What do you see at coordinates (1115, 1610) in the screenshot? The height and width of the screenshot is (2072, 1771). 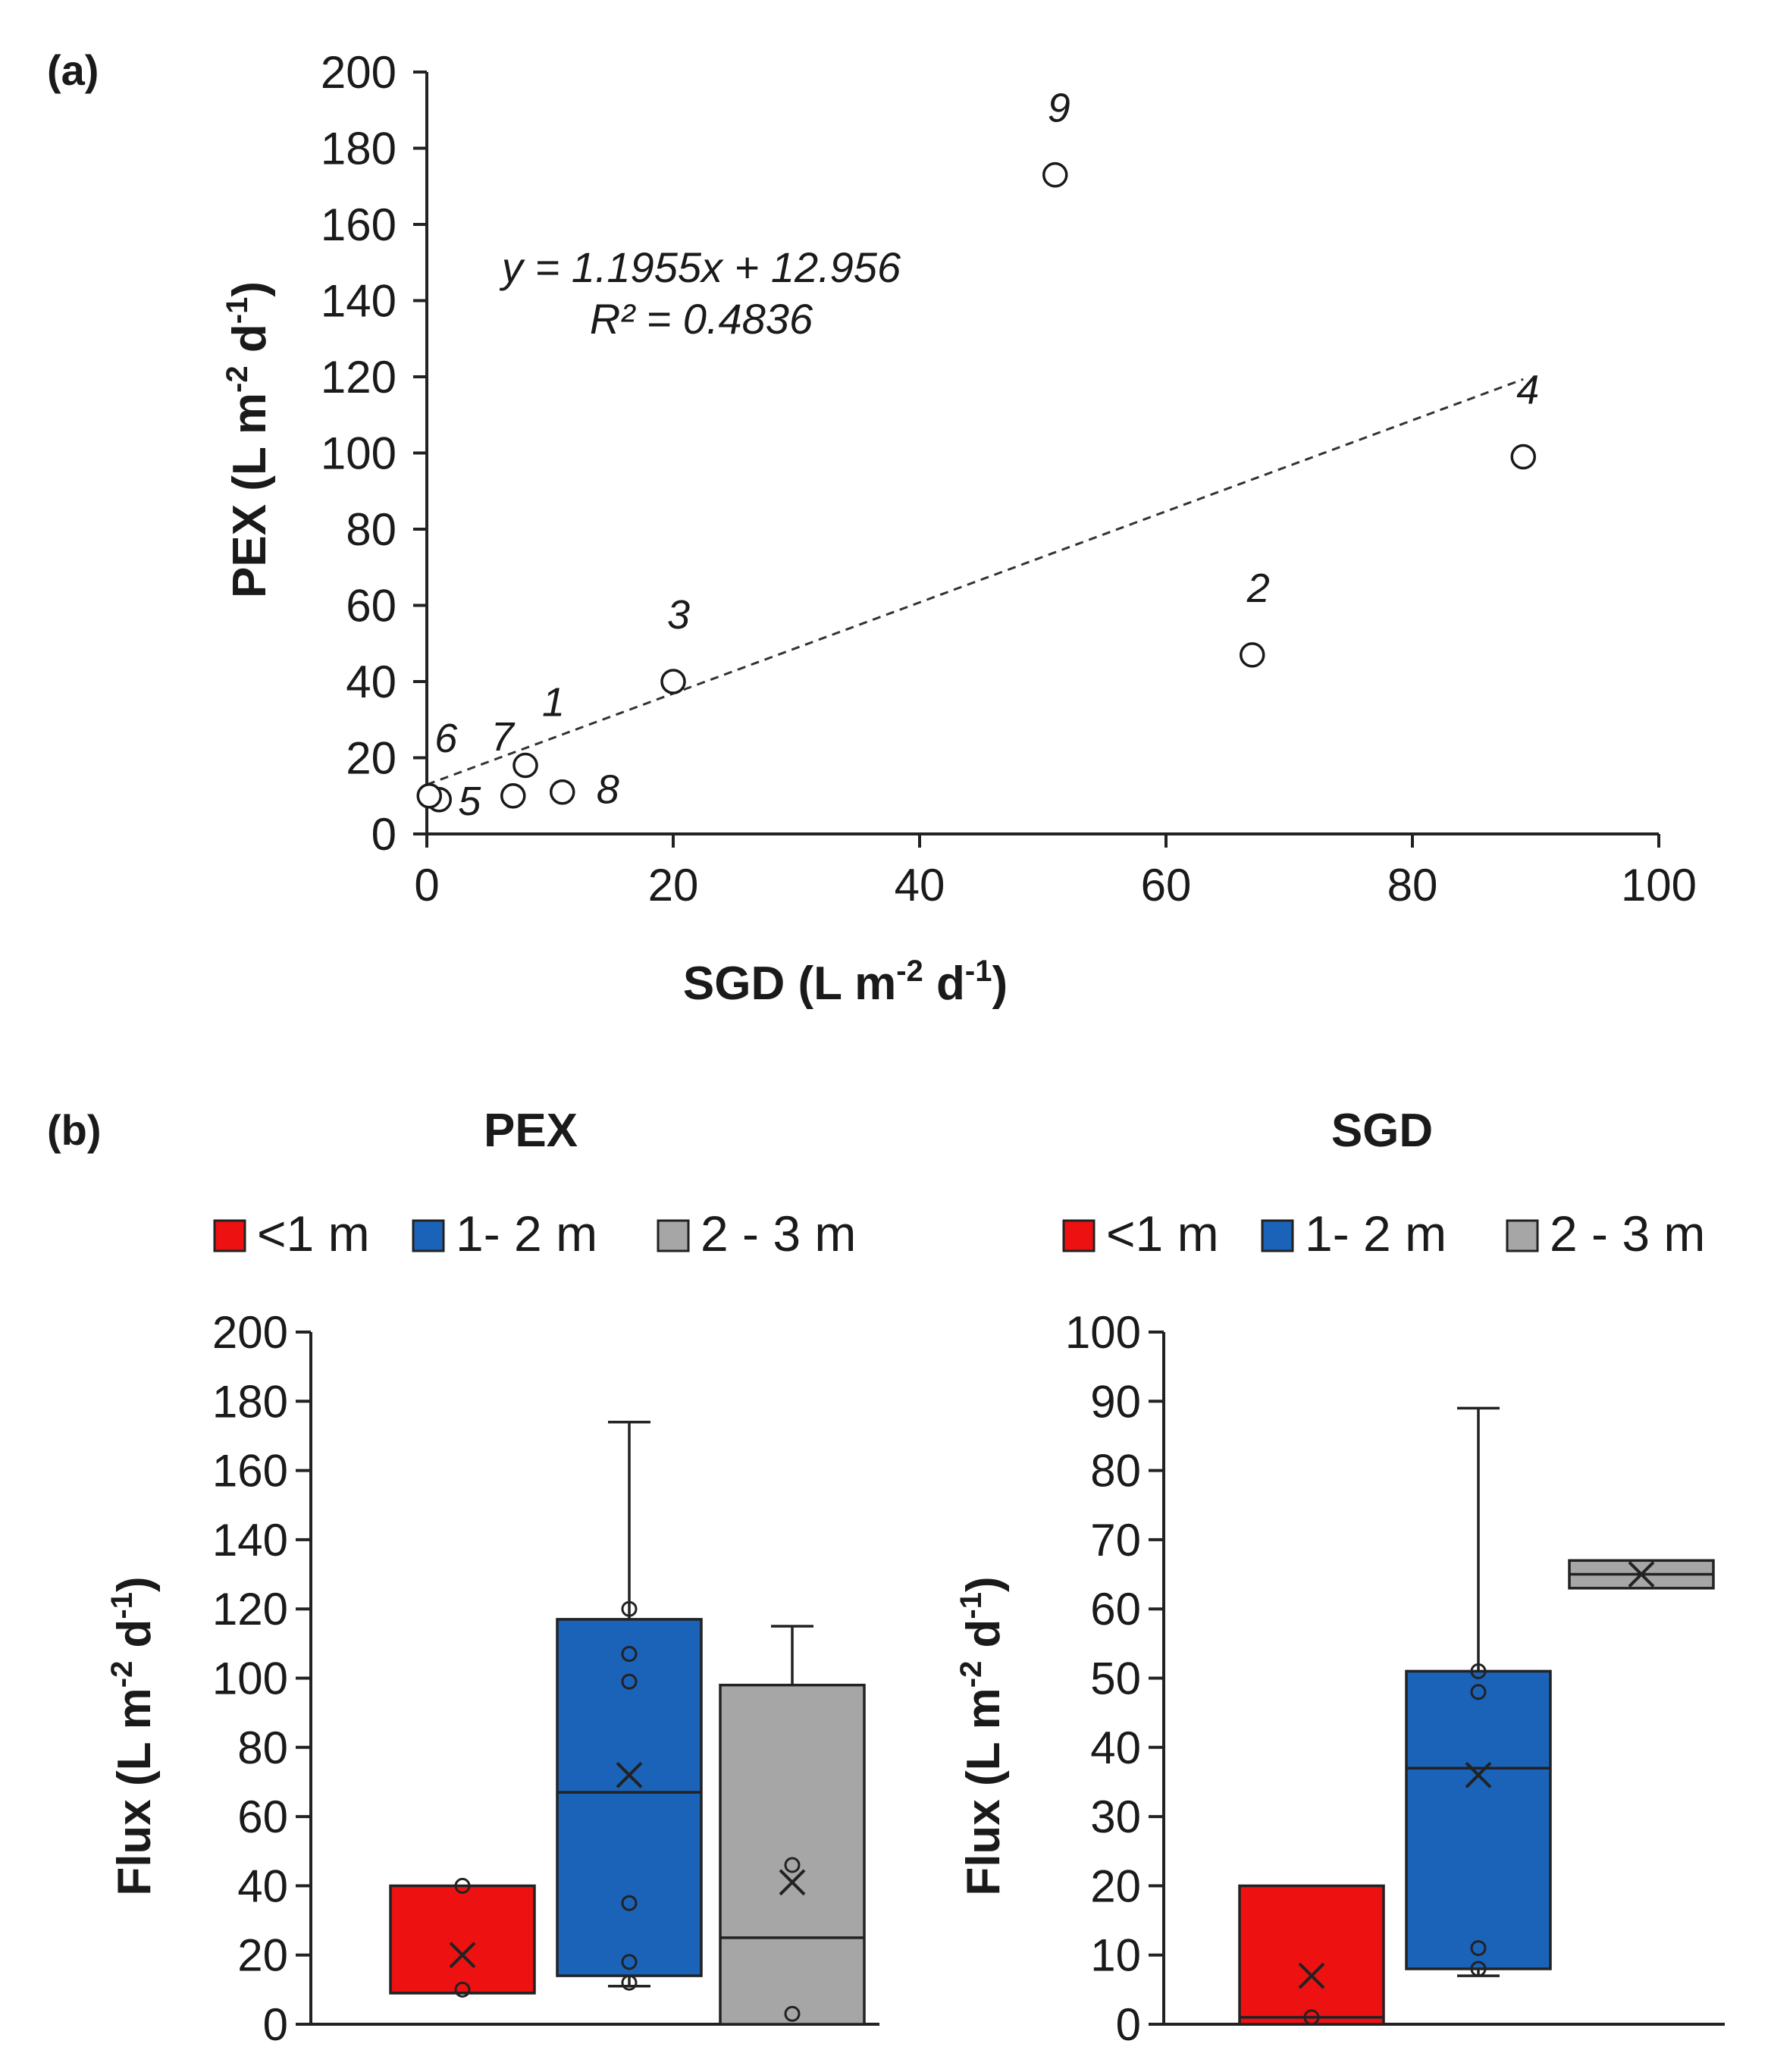 I see `y-tick-label: 60` at bounding box center [1115, 1610].